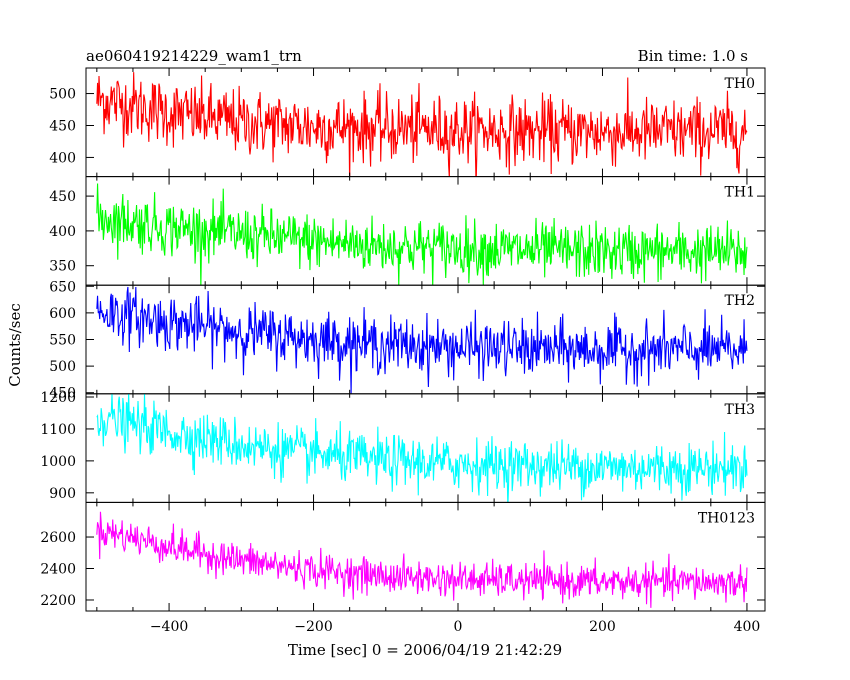 Image resolution: width=850 pixels, height=680 pixels. What do you see at coordinates (602, 627) in the screenshot?
I see `x-tick-label: 200` at bounding box center [602, 627].